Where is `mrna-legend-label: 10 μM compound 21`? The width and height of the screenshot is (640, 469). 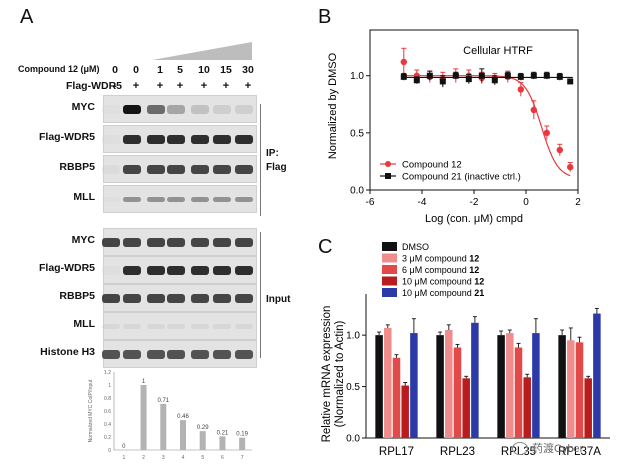 mrna-legend-label: 10 μM compound 21 is located at coordinates (443, 293).